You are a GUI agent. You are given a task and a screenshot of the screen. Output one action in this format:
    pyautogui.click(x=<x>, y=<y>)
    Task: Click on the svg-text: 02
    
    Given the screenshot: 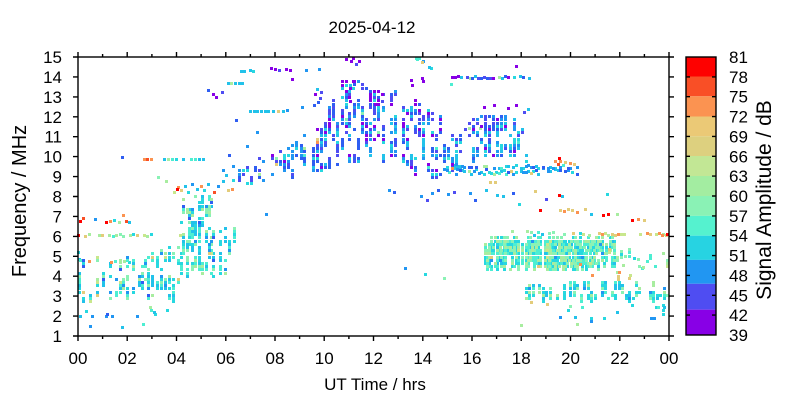 What is the action you would take?
    pyautogui.click(x=127, y=358)
    